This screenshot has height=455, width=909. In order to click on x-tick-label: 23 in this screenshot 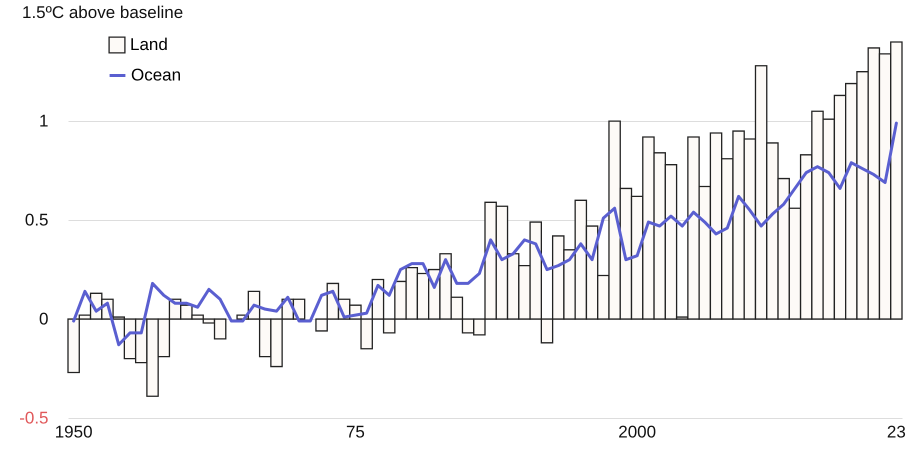, I will do `click(896, 432)`.